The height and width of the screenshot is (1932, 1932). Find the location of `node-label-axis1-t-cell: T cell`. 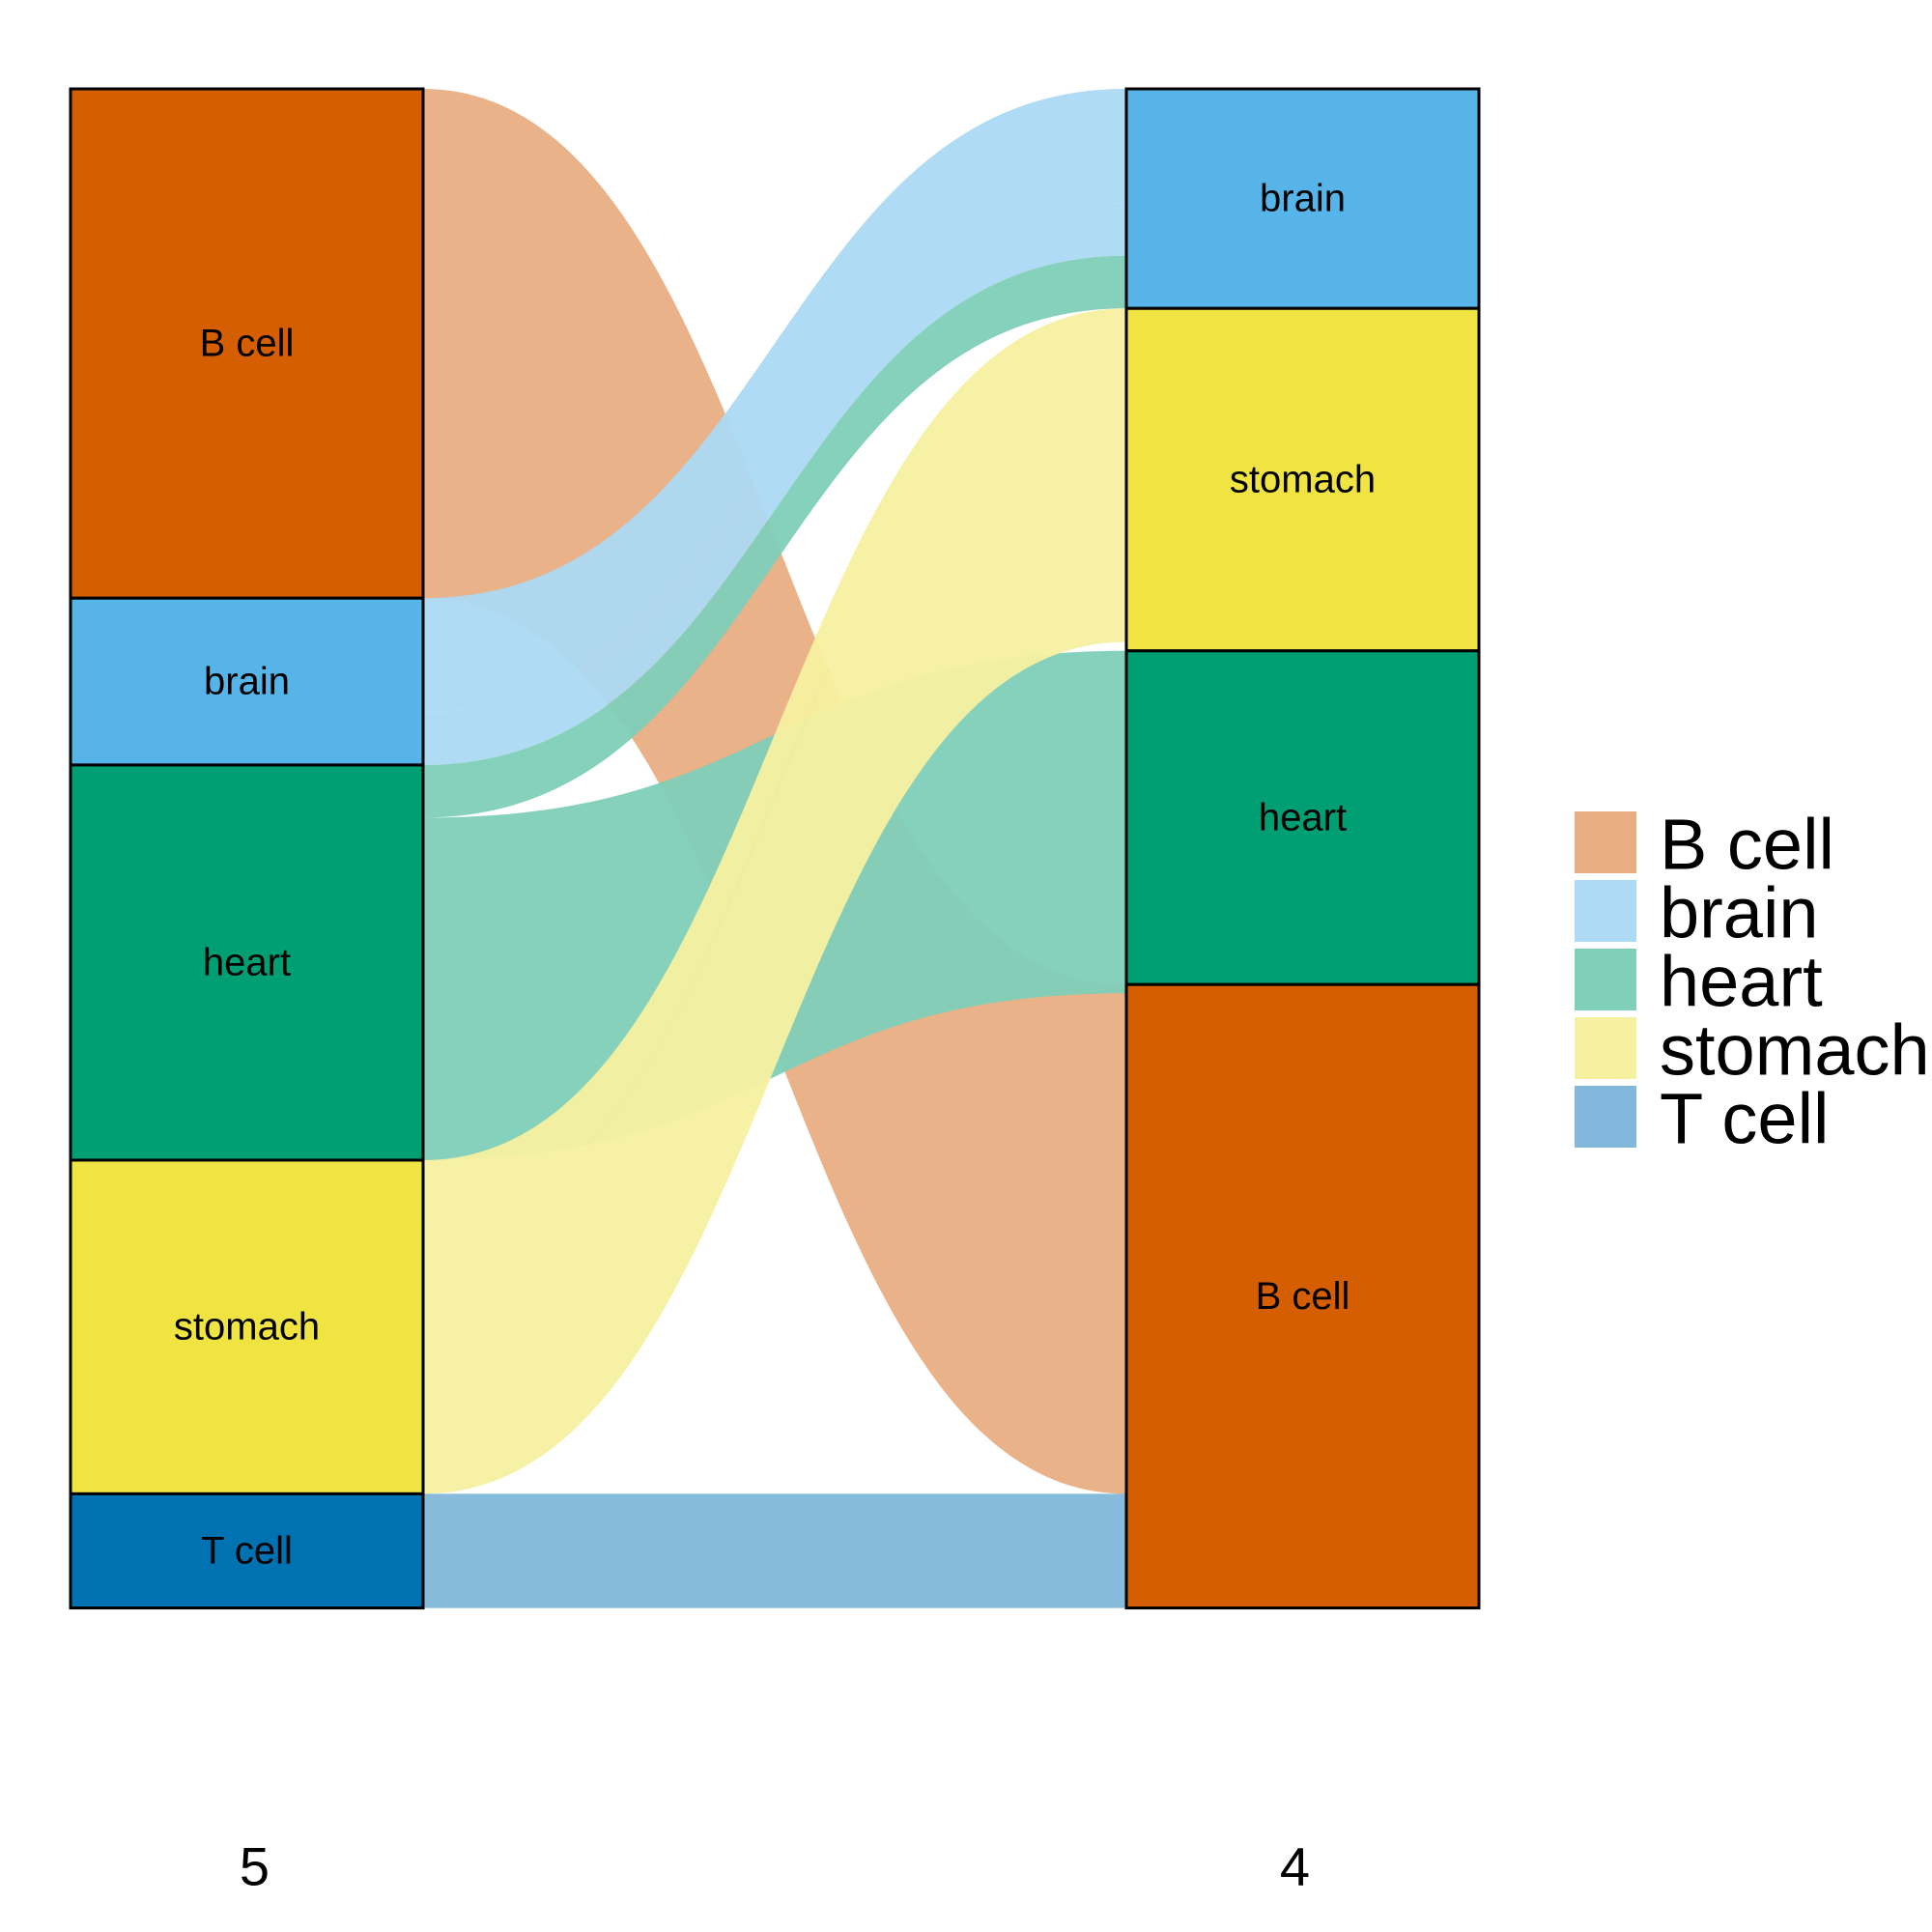

node-label-axis1-t-cell: T cell is located at coordinates (247, 1550).